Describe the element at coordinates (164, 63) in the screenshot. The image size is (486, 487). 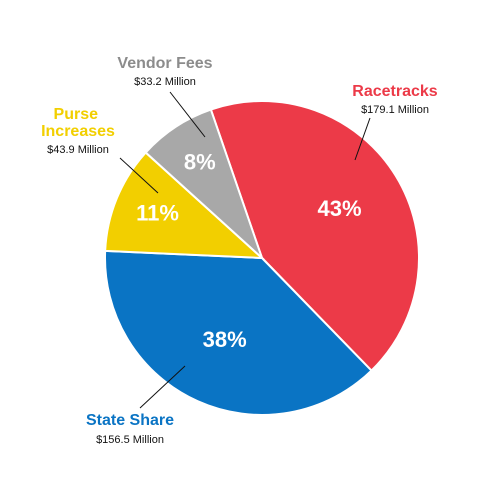
I see `category-label: Vendor Fees` at that location.